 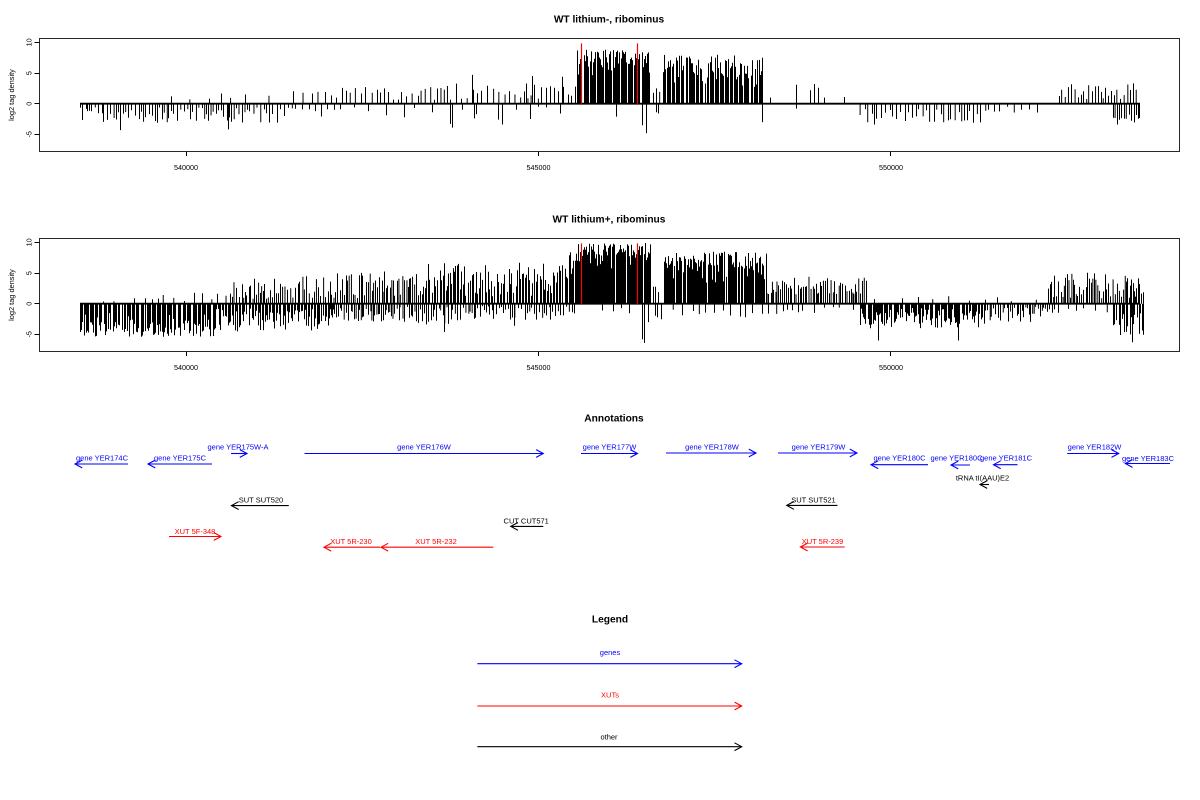 What do you see at coordinates (526, 520) in the screenshot?
I see `svg-text: CUT CUT571` at bounding box center [526, 520].